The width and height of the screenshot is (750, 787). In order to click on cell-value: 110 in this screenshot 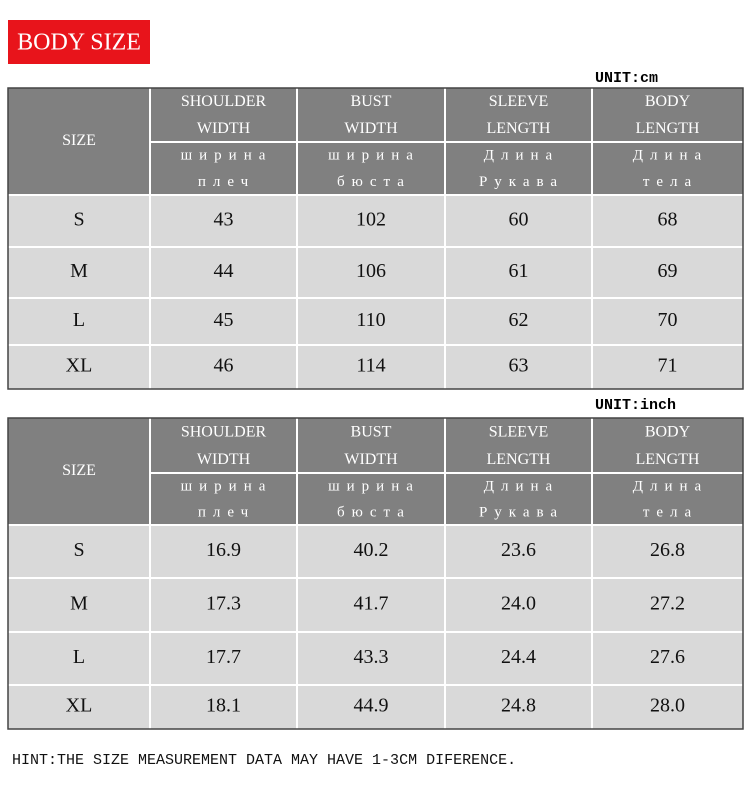, I will do `click(370, 320)`.